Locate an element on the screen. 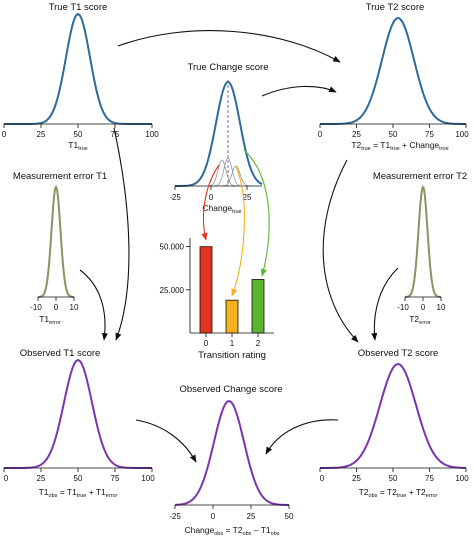 The height and width of the screenshot is (540, 474). rating-arrows is located at coordinates (235, 223).